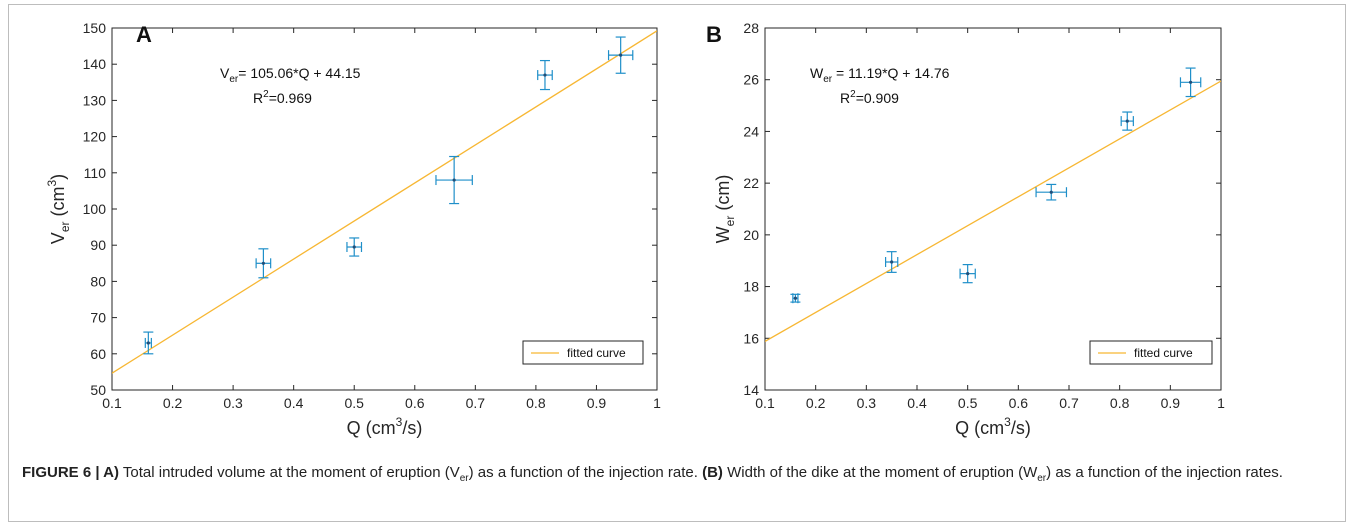  I want to click on x-tick-label: 0.1, so click(112, 403).